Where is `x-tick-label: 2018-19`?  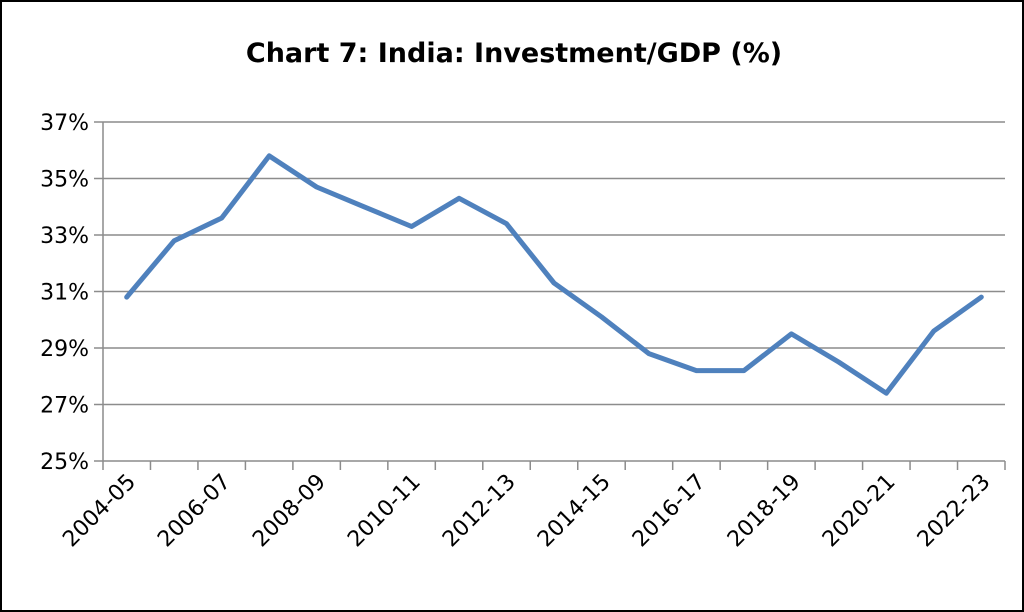
x-tick-label: 2018-19 is located at coordinates (764, 511).